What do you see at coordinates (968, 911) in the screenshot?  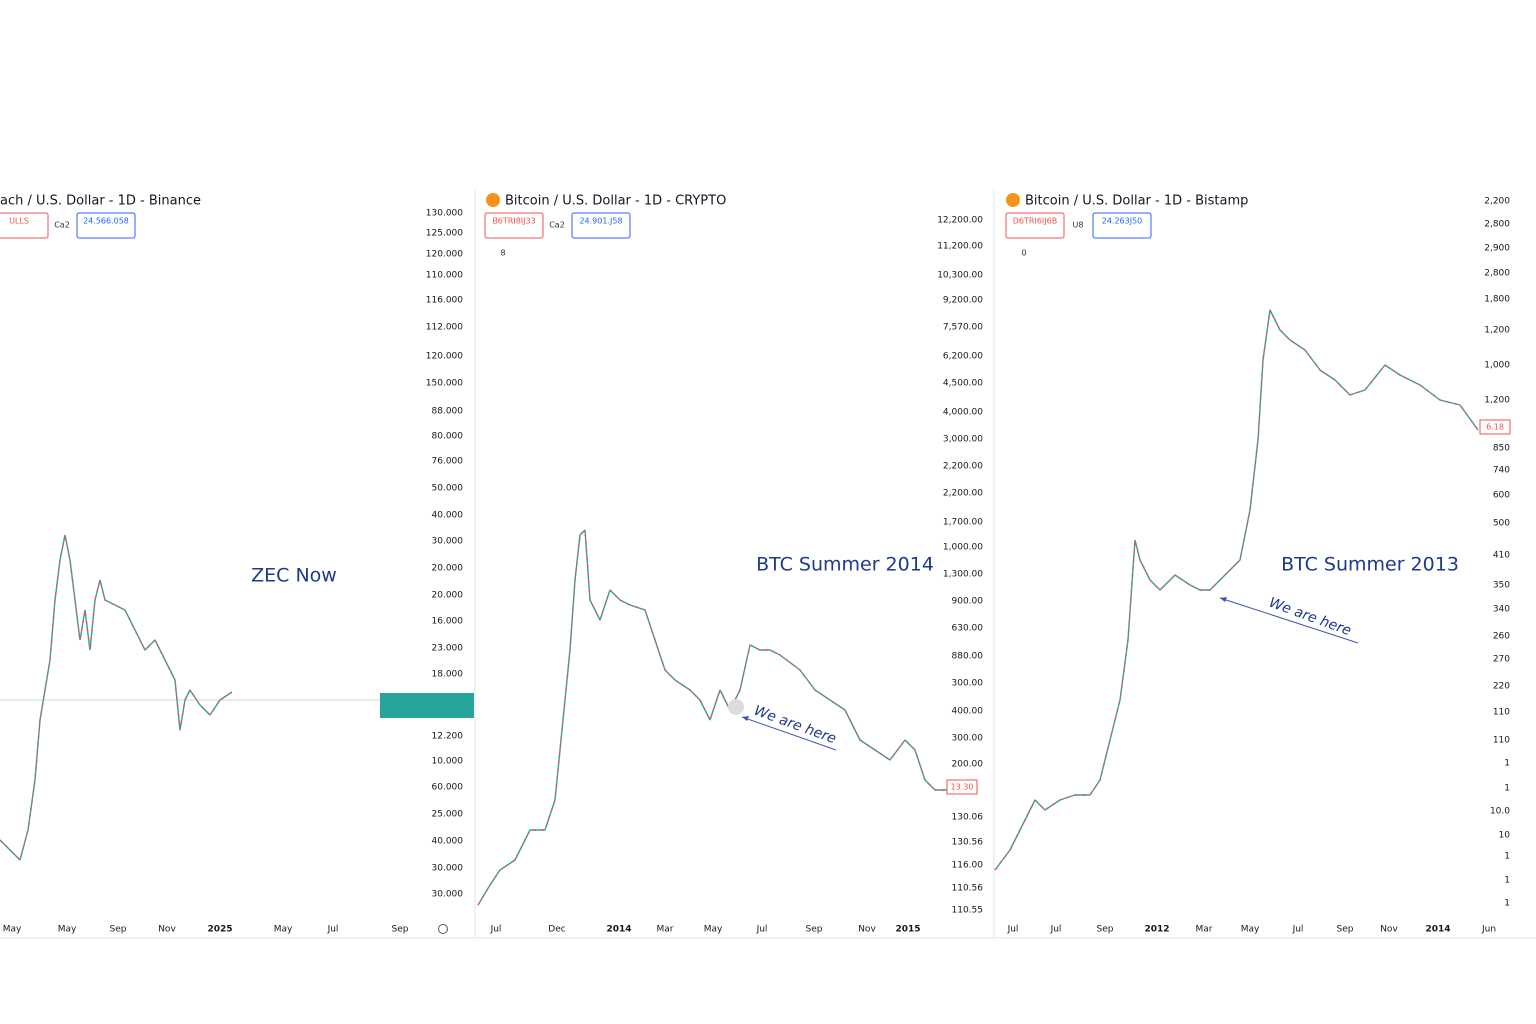 I see `price-label: 110.55` at bounding box center [968, 911].